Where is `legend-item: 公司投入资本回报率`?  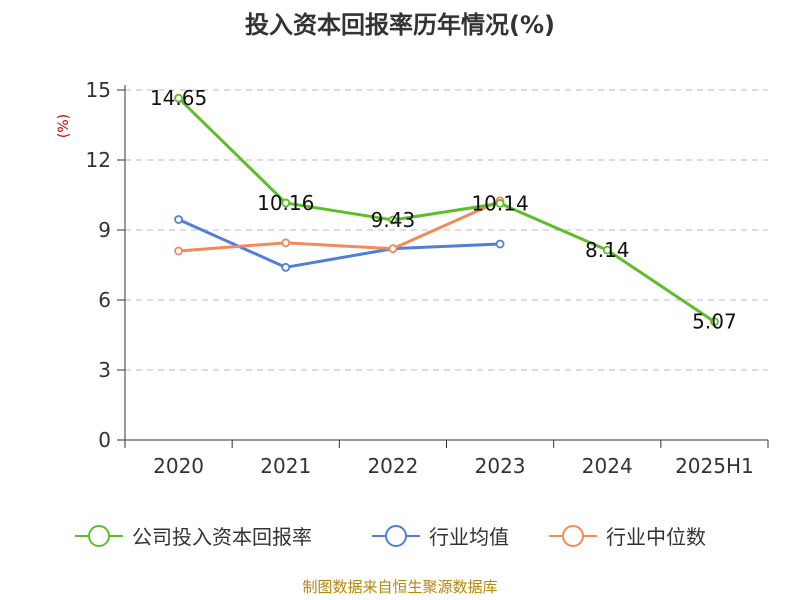 legend-item: 公司投入资本回报率 is located at coordinates (193, 537).